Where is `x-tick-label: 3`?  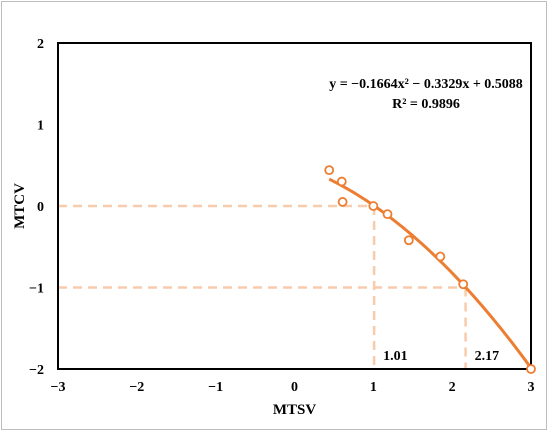
x-tick-label: 3 is located at coordinates (531, 387).